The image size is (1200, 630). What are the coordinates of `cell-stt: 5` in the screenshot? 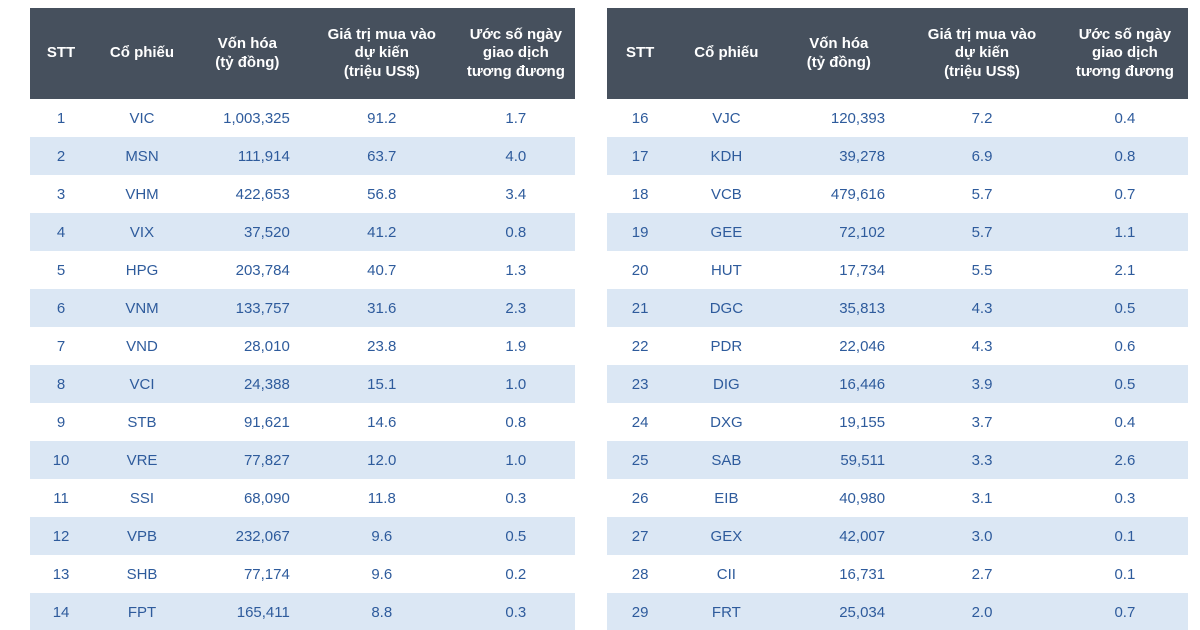 It's located at (61, 270).